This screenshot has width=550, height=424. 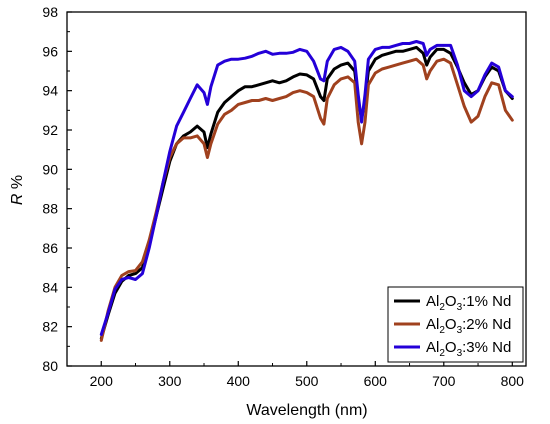 What do you see at coordinates (486, 347) in the screenshot?
I see `legend-label-part: :3% Nd` at bounding box center [486, 347].